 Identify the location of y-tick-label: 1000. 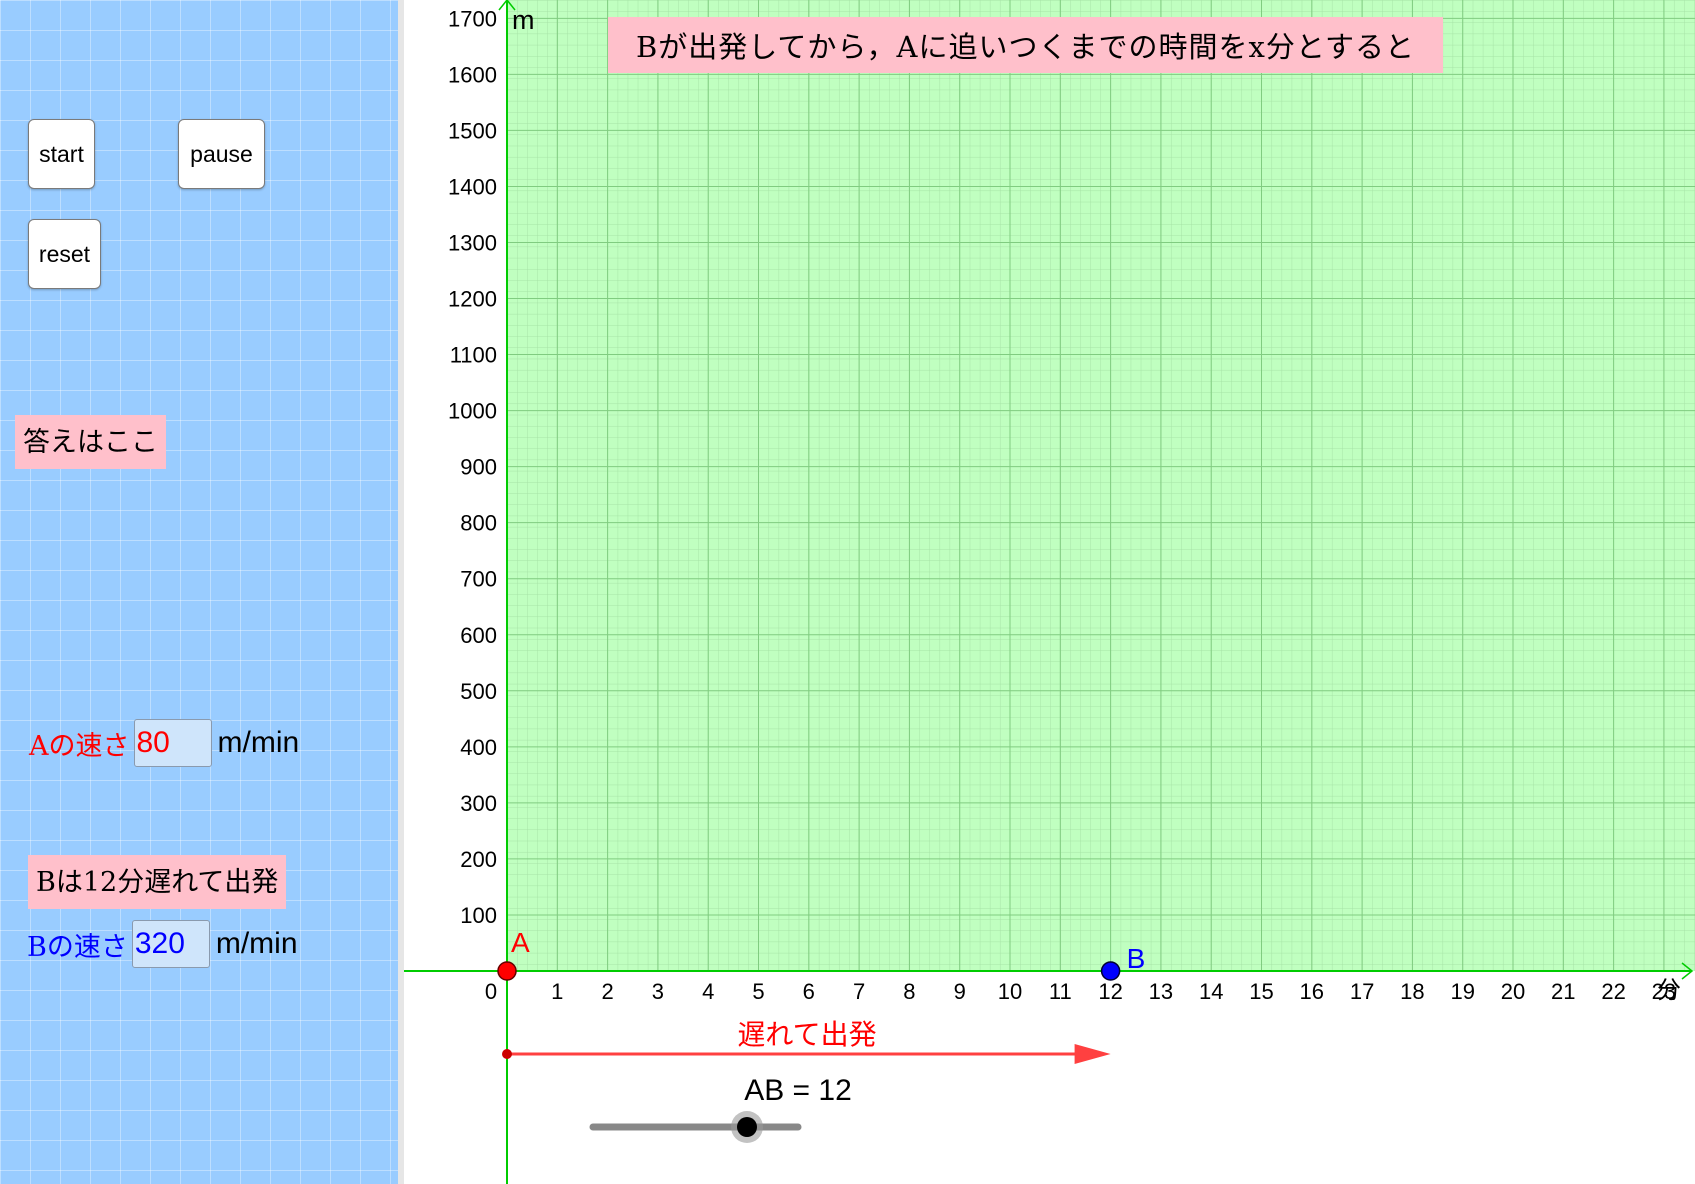
(472, 411).